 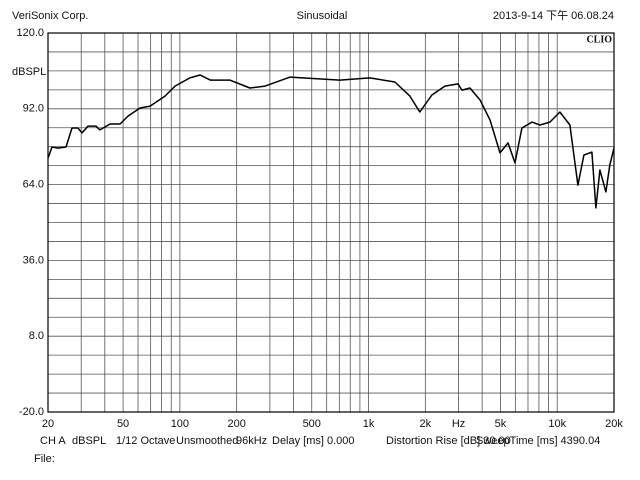 What do you see at coordinates (614, 424) in the screenshot?
I see `x-tick-label: 20k` at bounding box center [614, 424].